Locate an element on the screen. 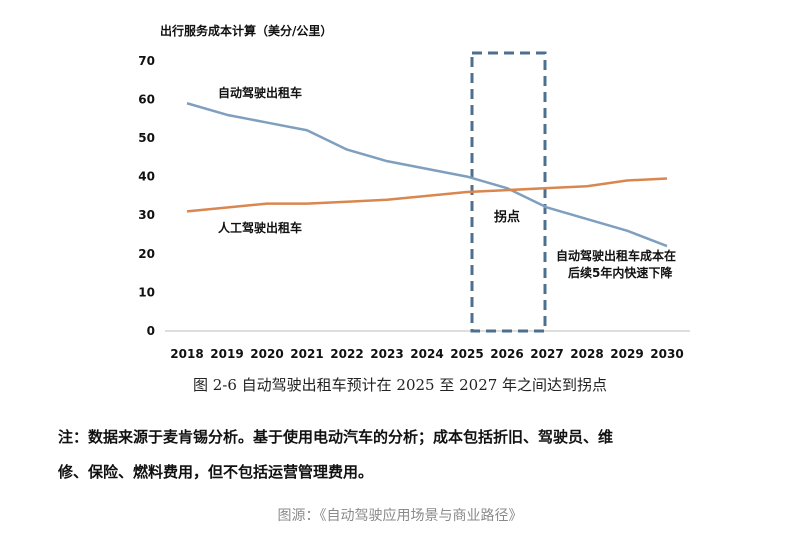 The width and height of the screenshot is (800, 539). series-line-human is located at coordinates (427, 195).